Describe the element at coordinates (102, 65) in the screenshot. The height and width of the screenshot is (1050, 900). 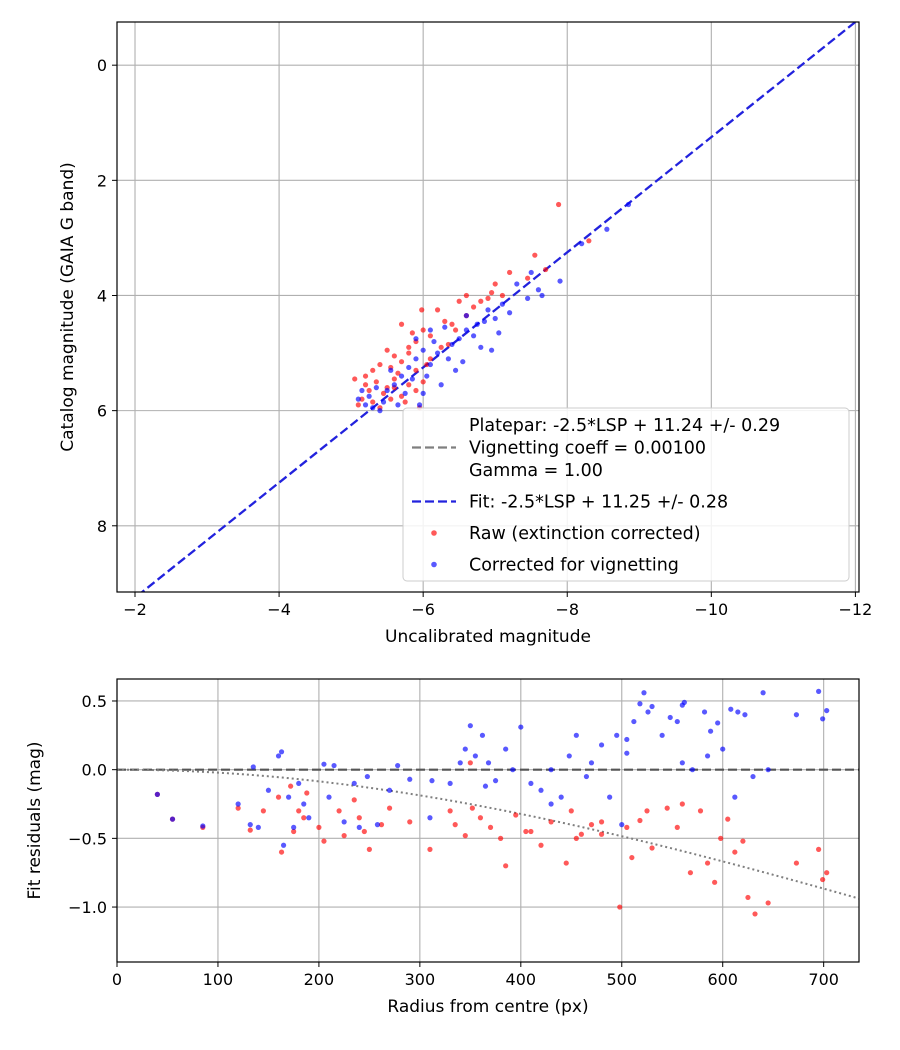
I see `y-tick-label: 0` at that location.